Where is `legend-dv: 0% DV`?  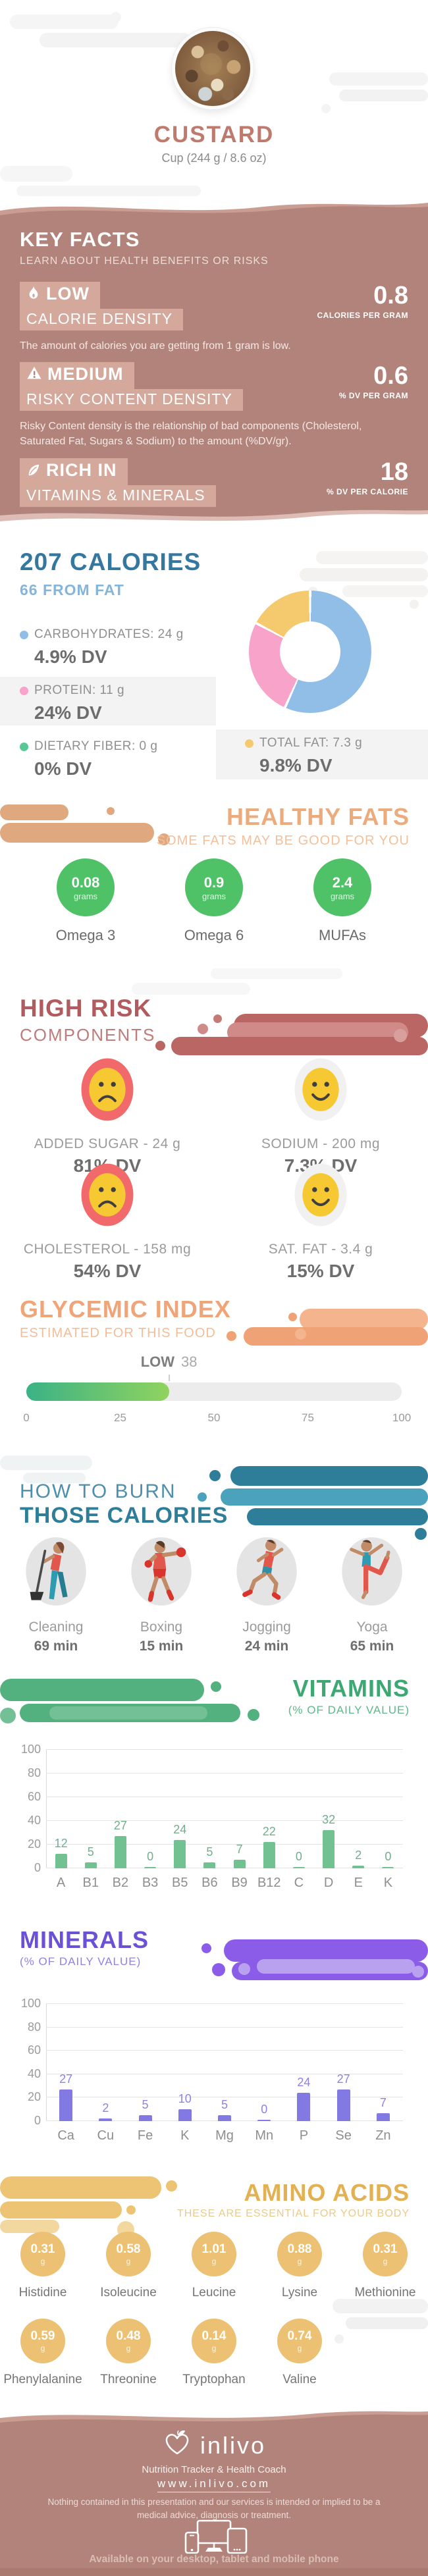 legend-dv: 0% DV is located at coordinates (63, 768).